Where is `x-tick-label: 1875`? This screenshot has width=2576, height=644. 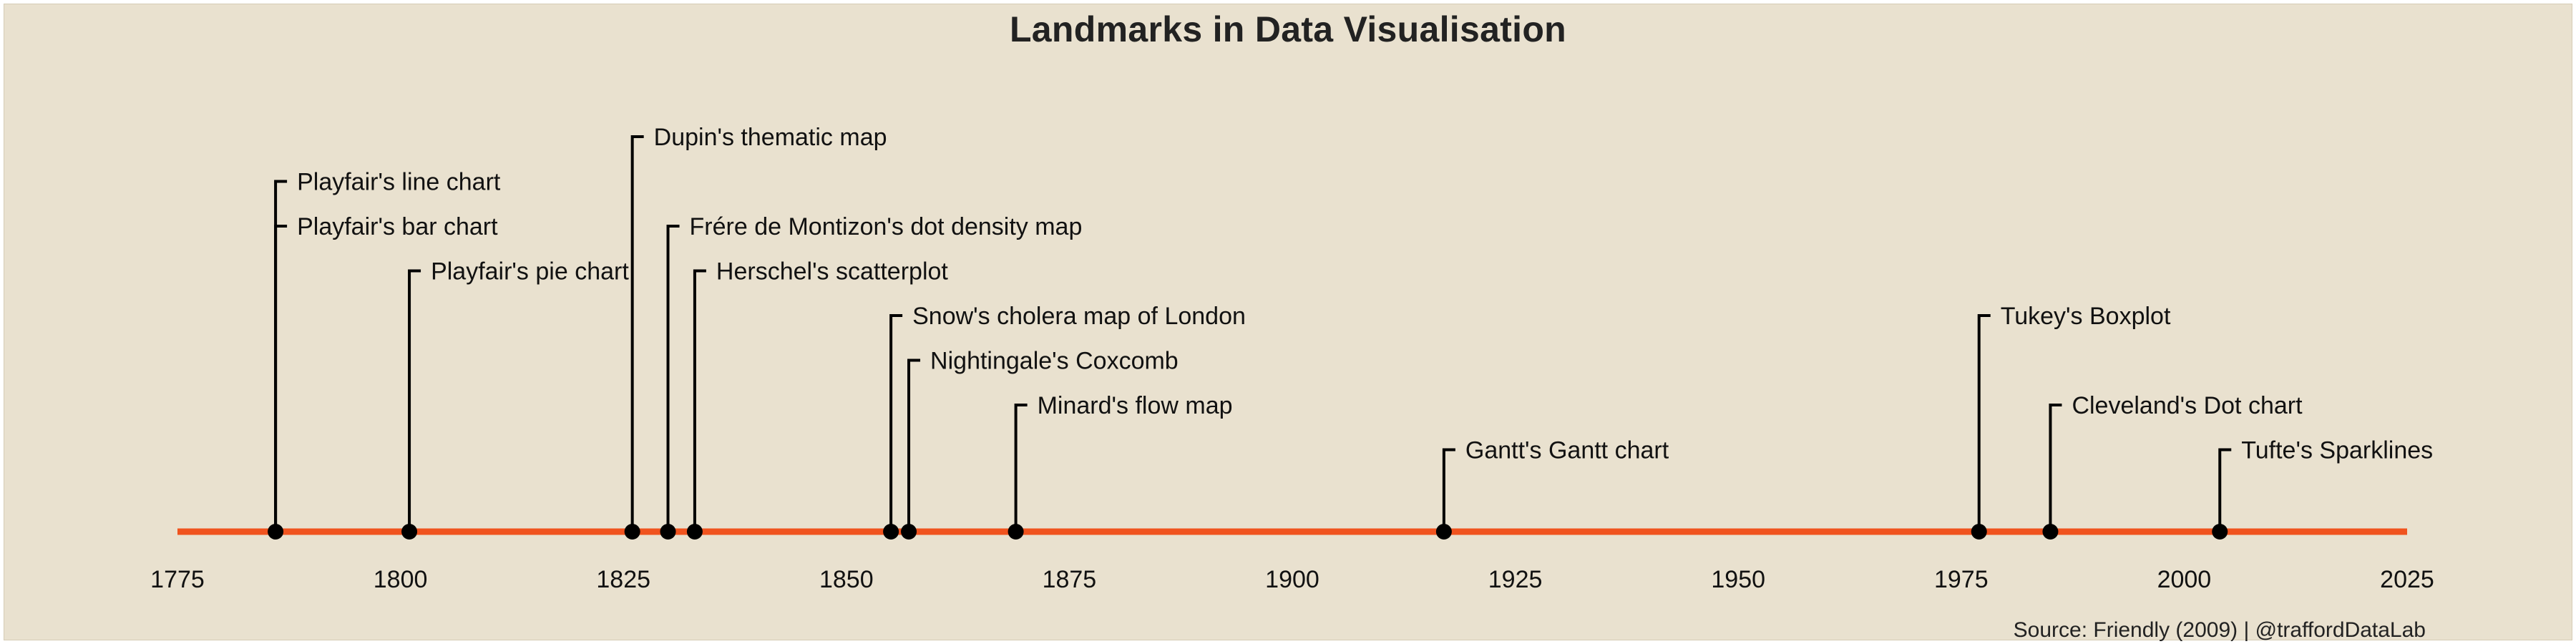
x-tick-label: 1875 is located at coordinates (1070, 579).